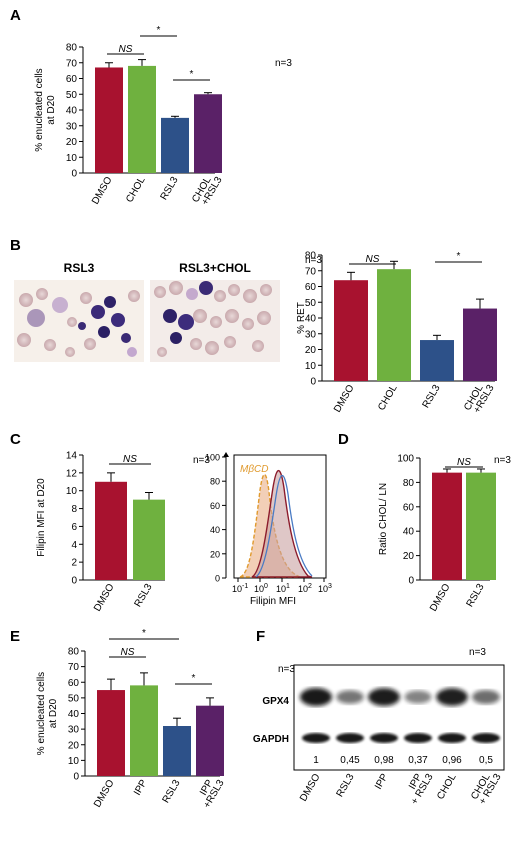 This screenshot has width=520, height=847. I want to click on blot-row-label-gapdh: GAPDH, so click(271, 739).